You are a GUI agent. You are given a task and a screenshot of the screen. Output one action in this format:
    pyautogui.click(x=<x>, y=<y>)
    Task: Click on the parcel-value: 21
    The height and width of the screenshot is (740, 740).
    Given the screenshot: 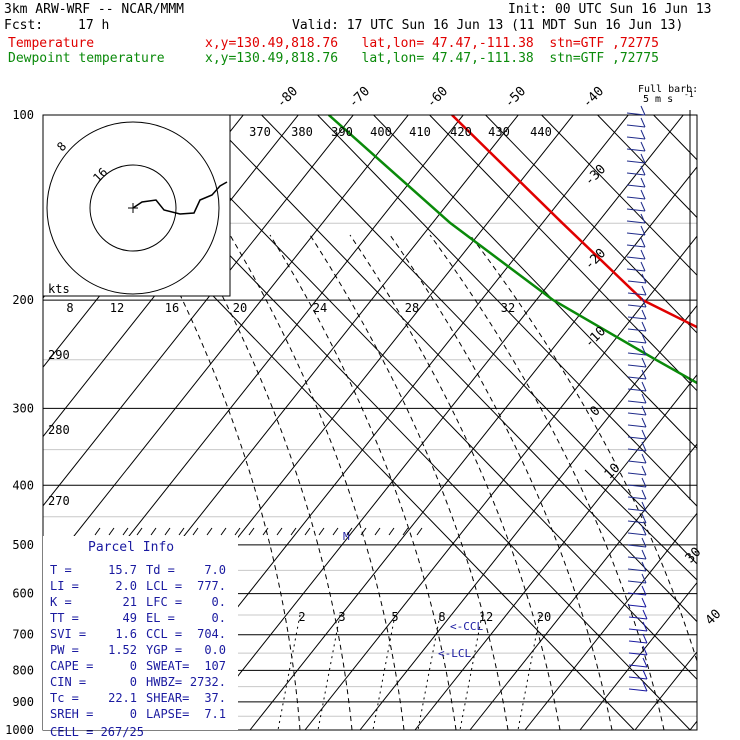 What is the action you would take?
    pyautogui.click(x=130, y=602)
    